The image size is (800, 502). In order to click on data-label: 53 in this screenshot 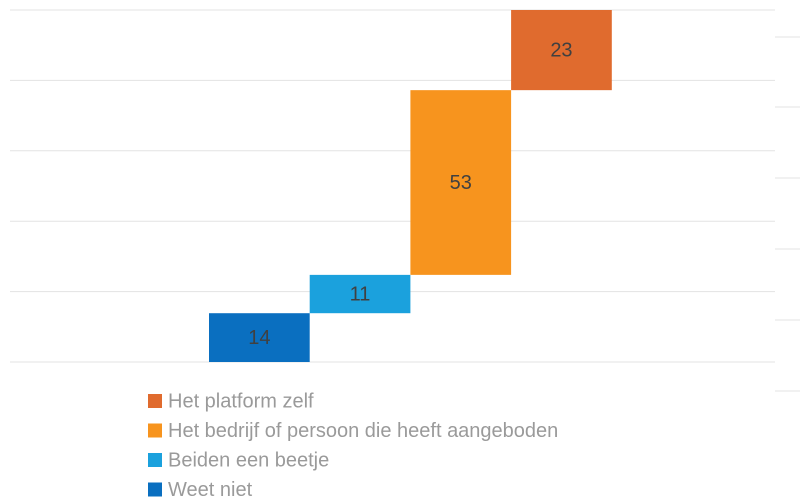, I will do `click(461, 183)`.